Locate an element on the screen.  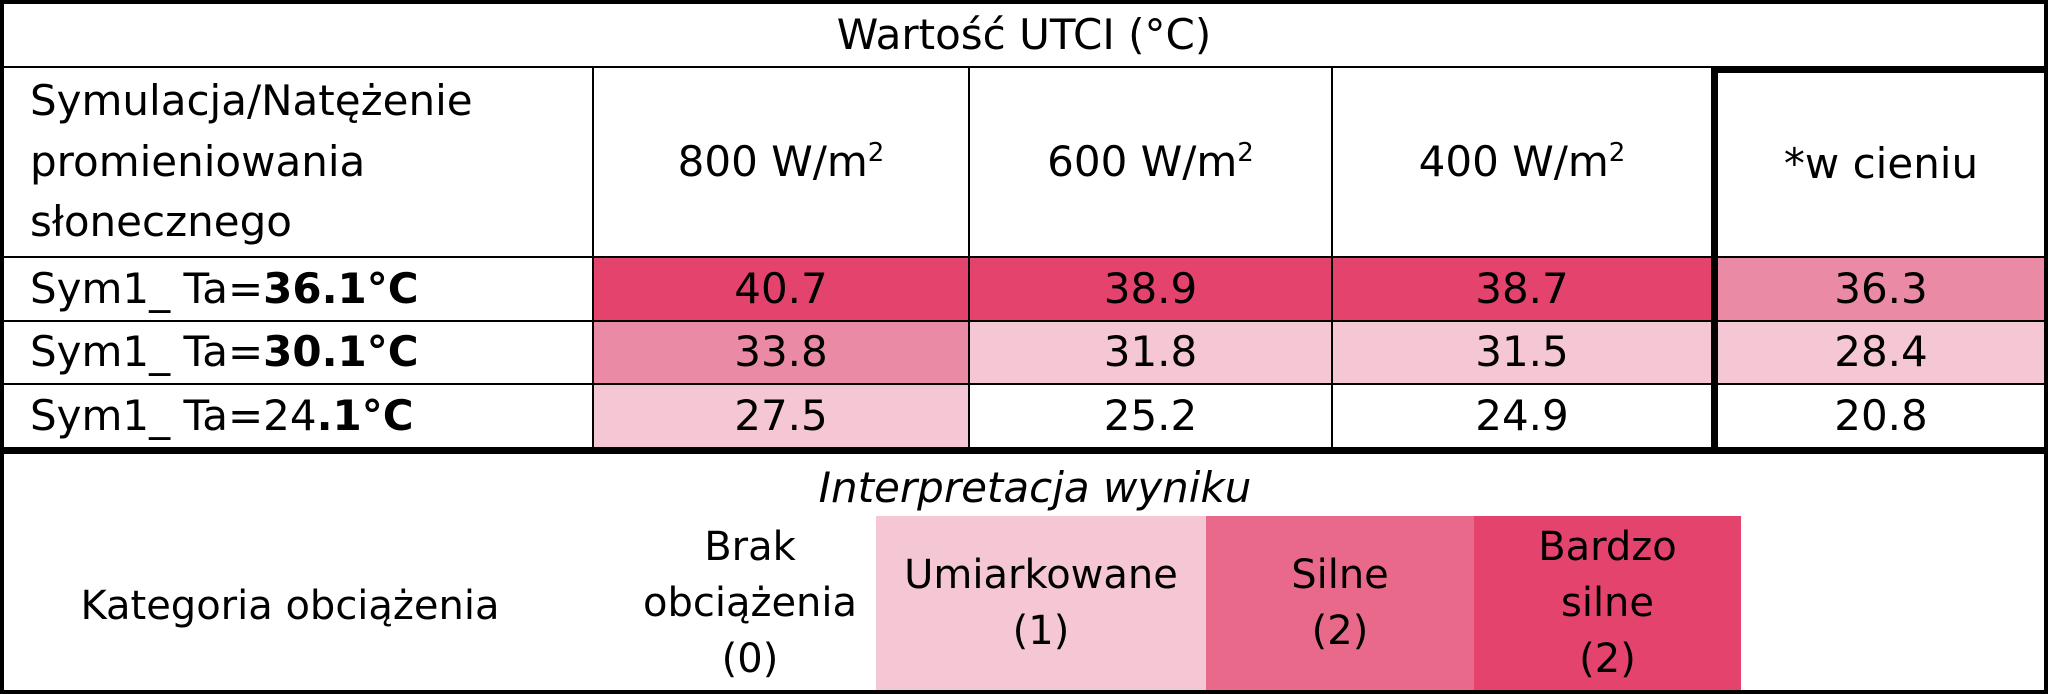
row-2-shade: 28.4 is located at coordinates (1881, 352).